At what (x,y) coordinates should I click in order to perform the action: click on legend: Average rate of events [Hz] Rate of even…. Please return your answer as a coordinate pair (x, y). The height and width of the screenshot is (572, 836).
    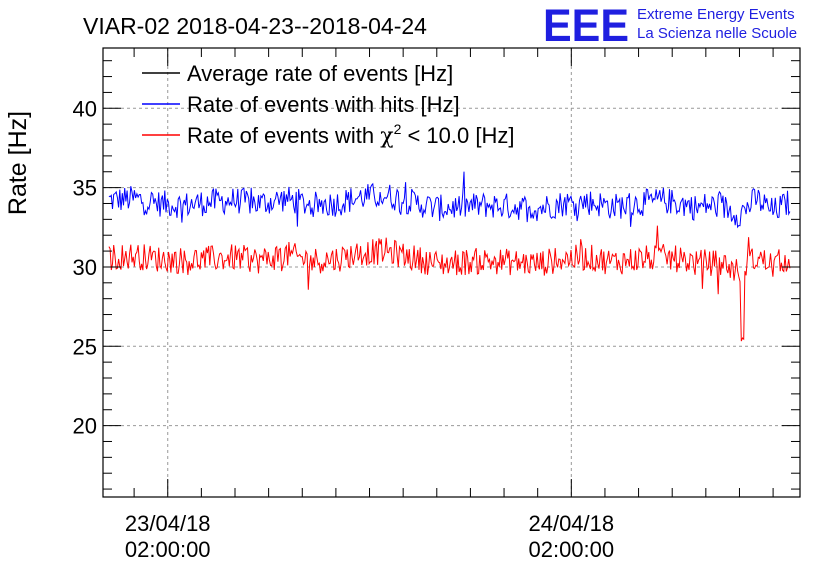
    Looking at the image, I should click on (328, 105).